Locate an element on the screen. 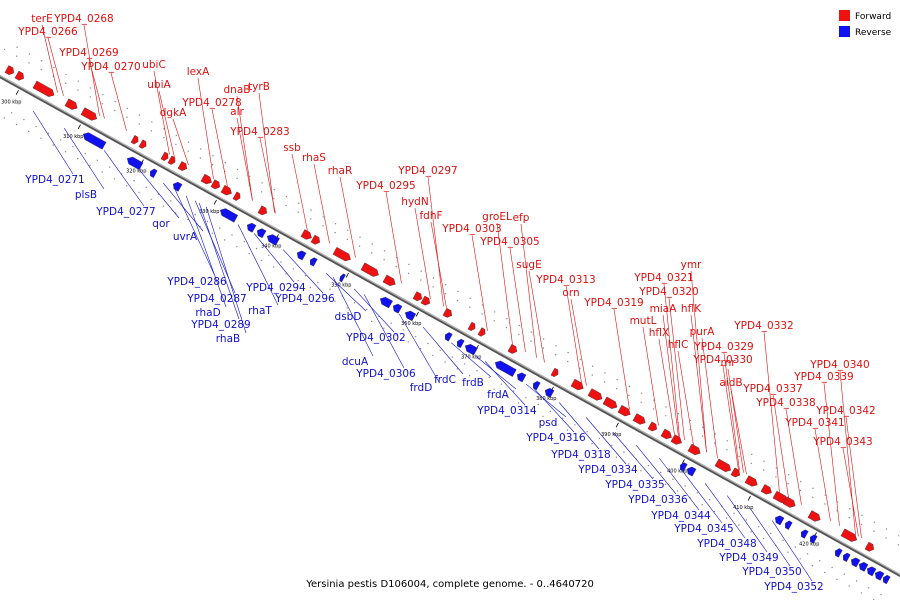 The height and width of the screenshot is (600, 900). forward-gene-label: YPD4_0305 is located at coordinates (509, 242).